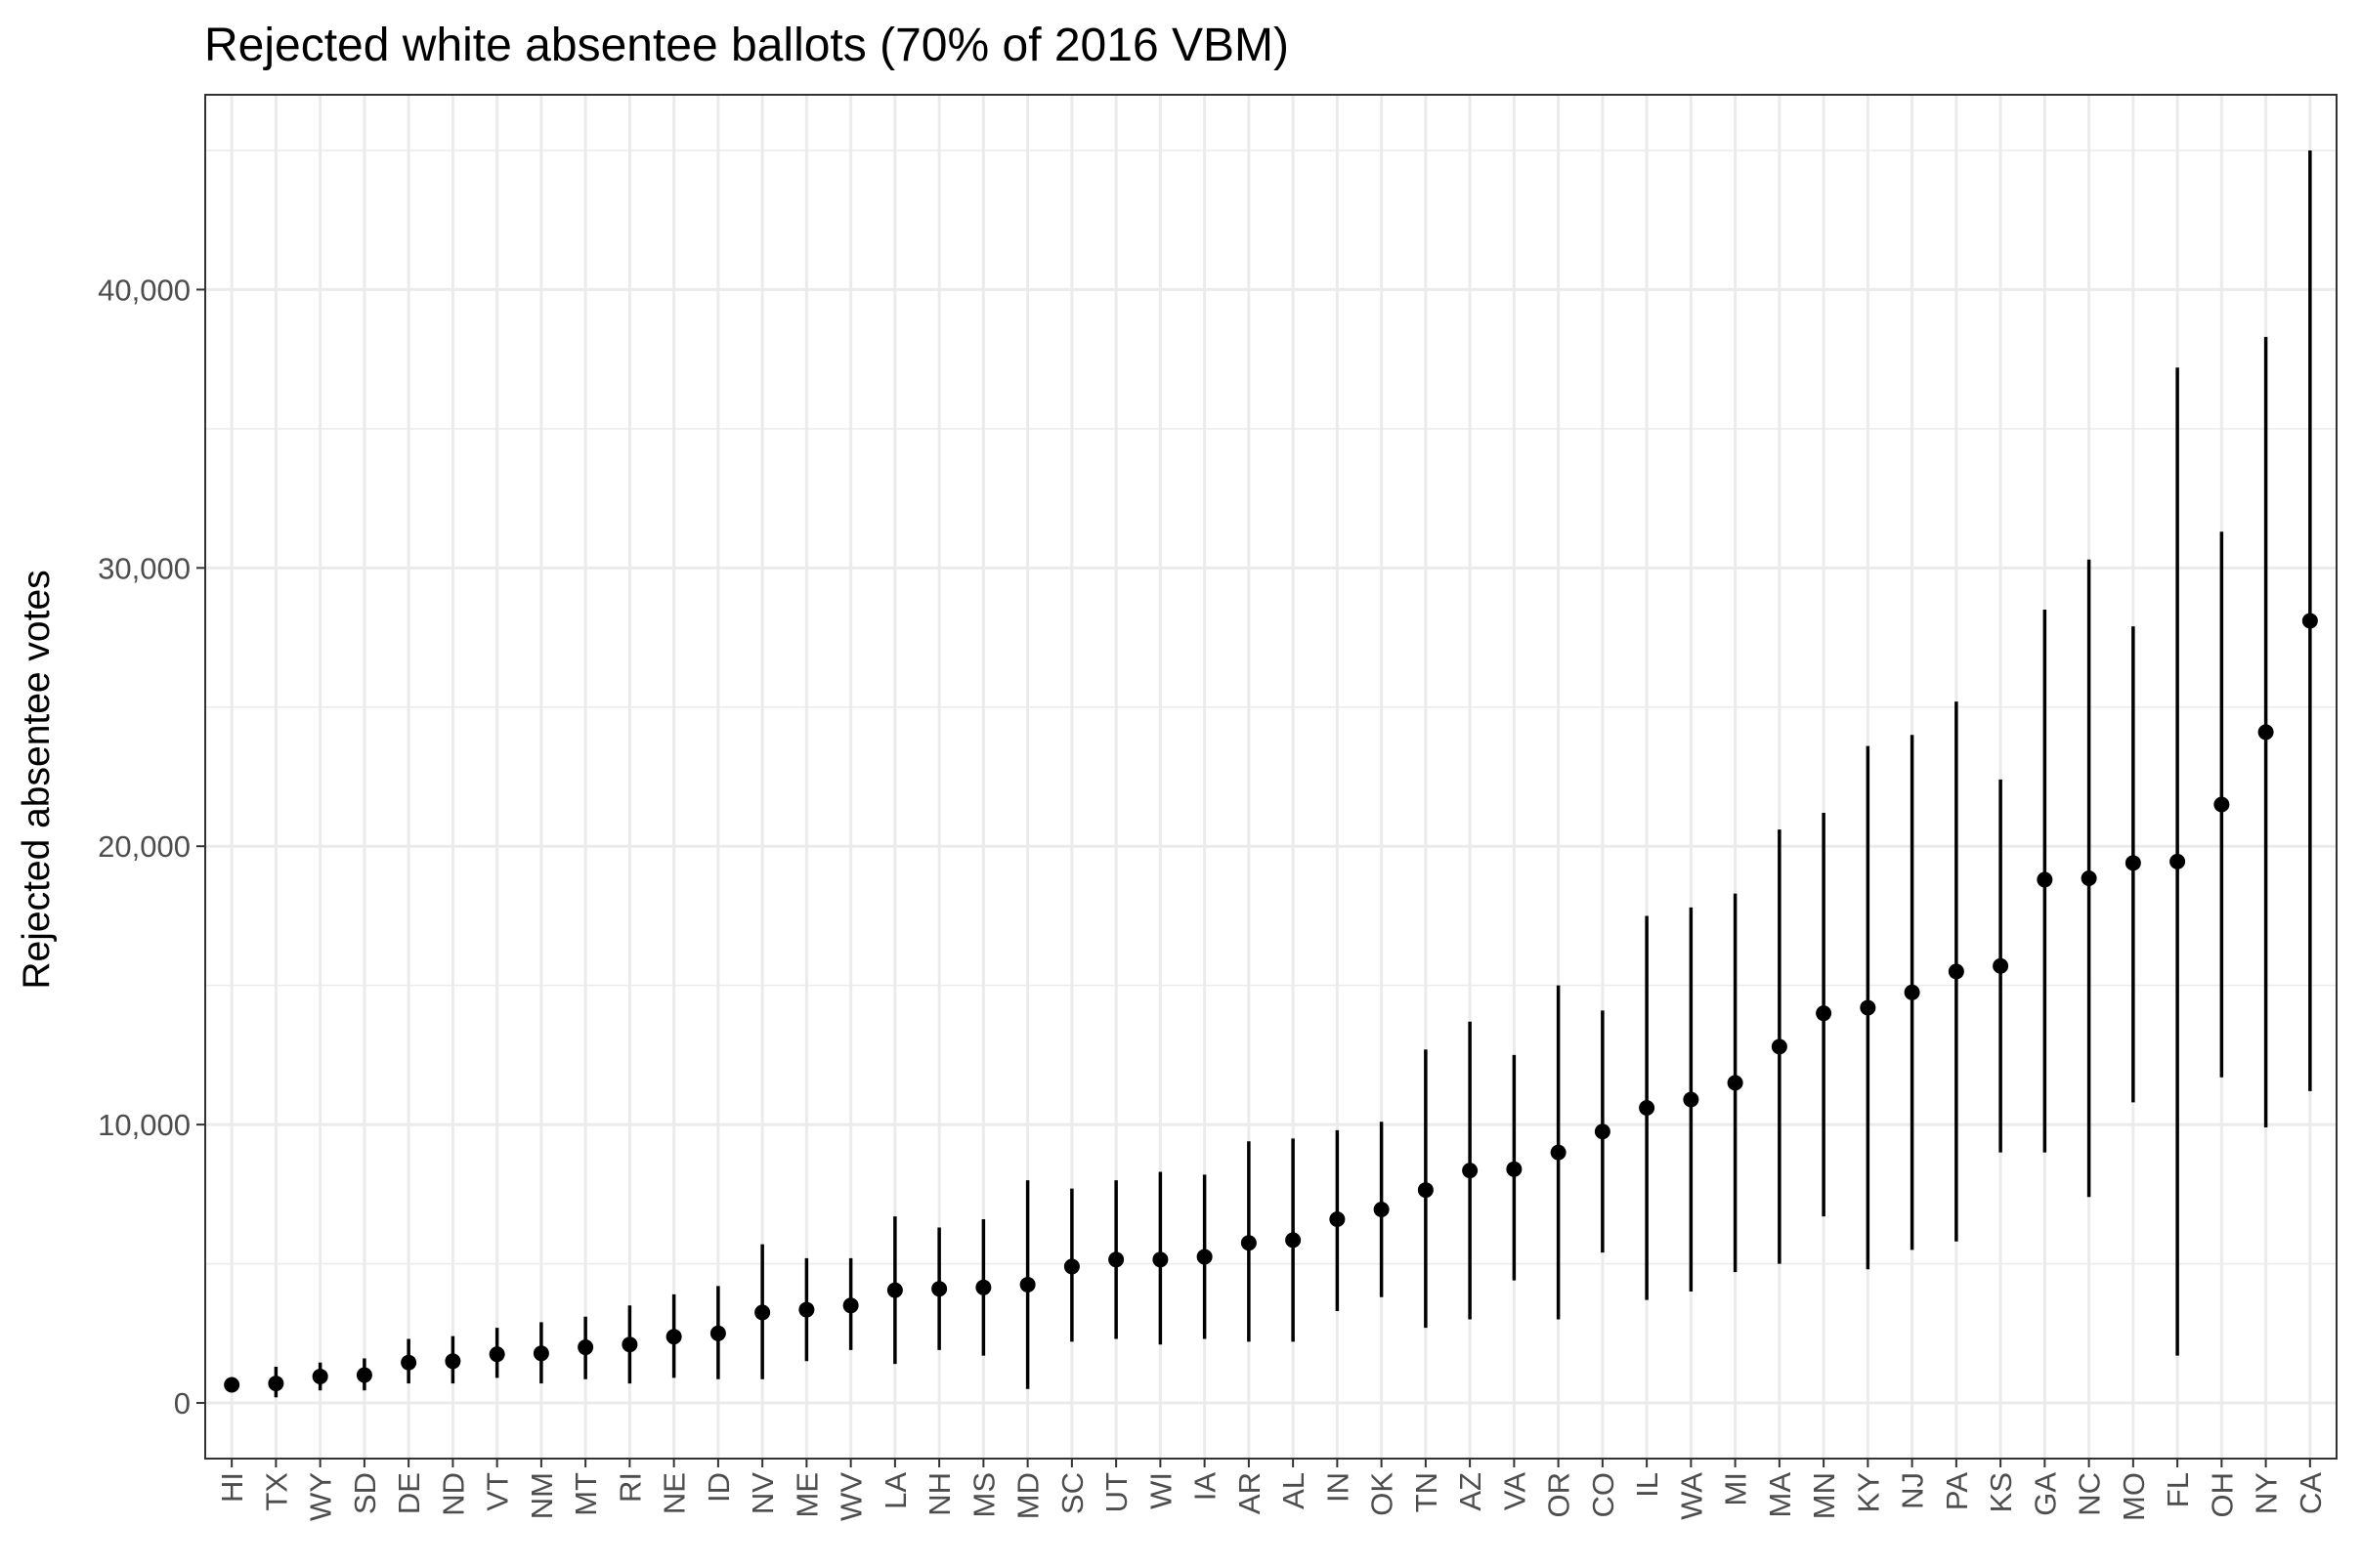 This screenshot has width=2361, height=1568. I want to click on data-point-mo, so click(2133, 863).